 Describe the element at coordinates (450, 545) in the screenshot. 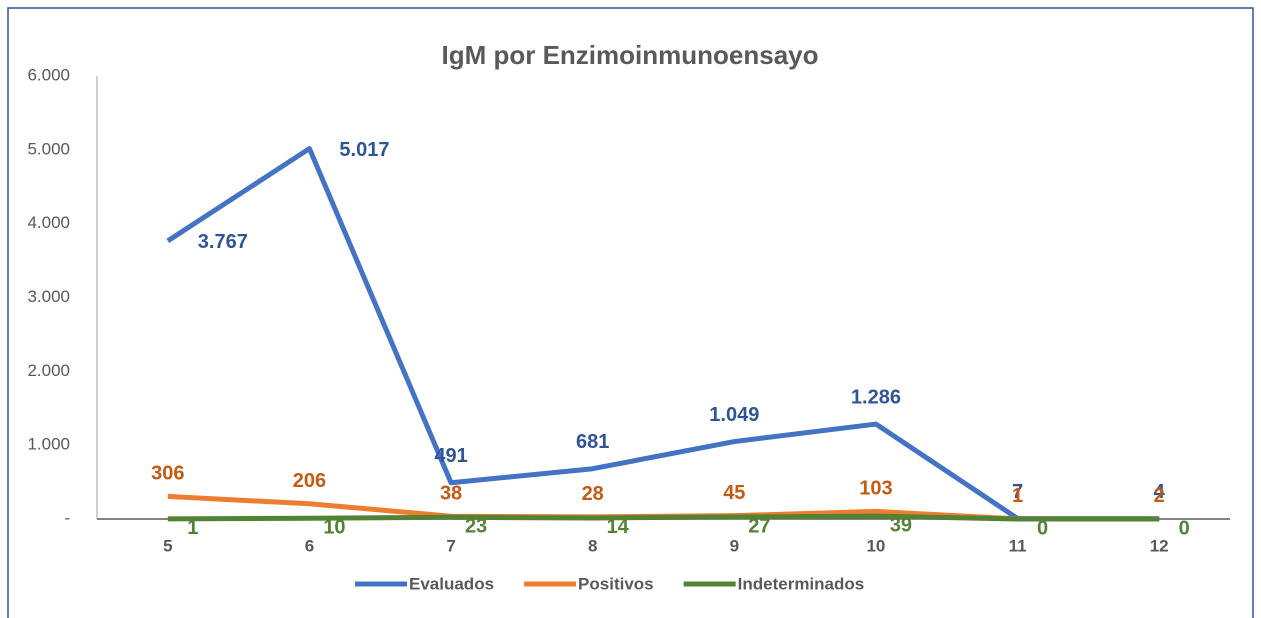

I see `x-tick-label: 7` at that location.